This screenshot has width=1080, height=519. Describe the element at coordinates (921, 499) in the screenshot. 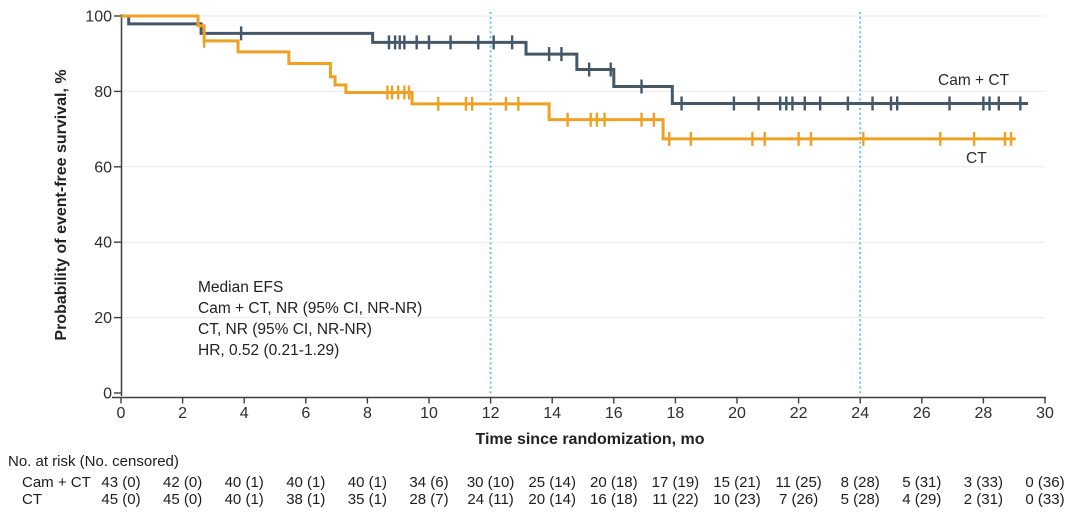

I see `risk-cell: 4 (29)` at that location.